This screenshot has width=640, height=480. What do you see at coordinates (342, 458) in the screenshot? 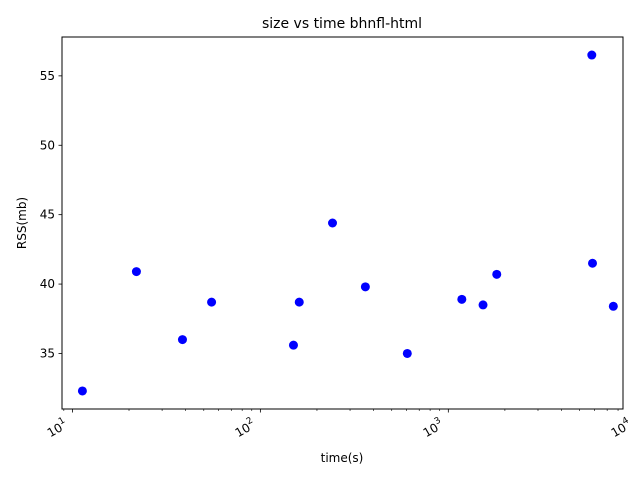
I see `x-axis-label: time(s)` at bounding box center [342, 458].